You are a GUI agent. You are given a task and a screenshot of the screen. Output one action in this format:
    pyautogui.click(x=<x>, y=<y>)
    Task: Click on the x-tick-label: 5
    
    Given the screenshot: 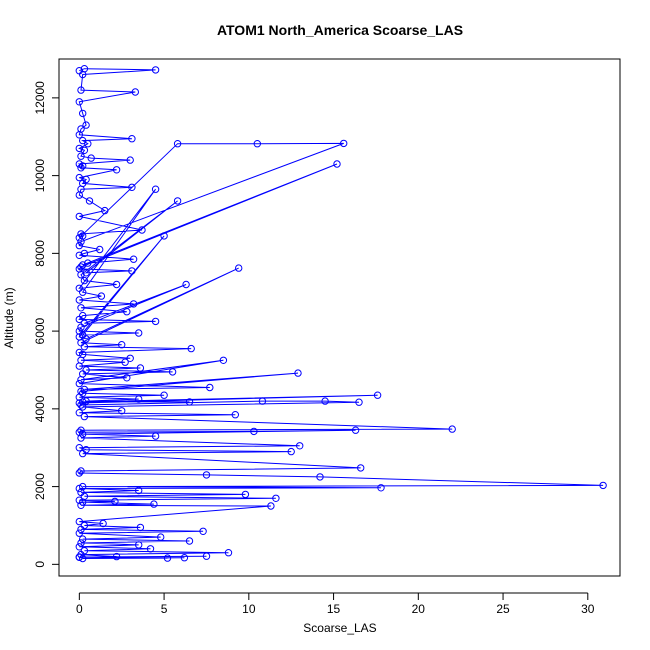 What is the action you would take?
    pyautogui.click(x=164, y=609)
    